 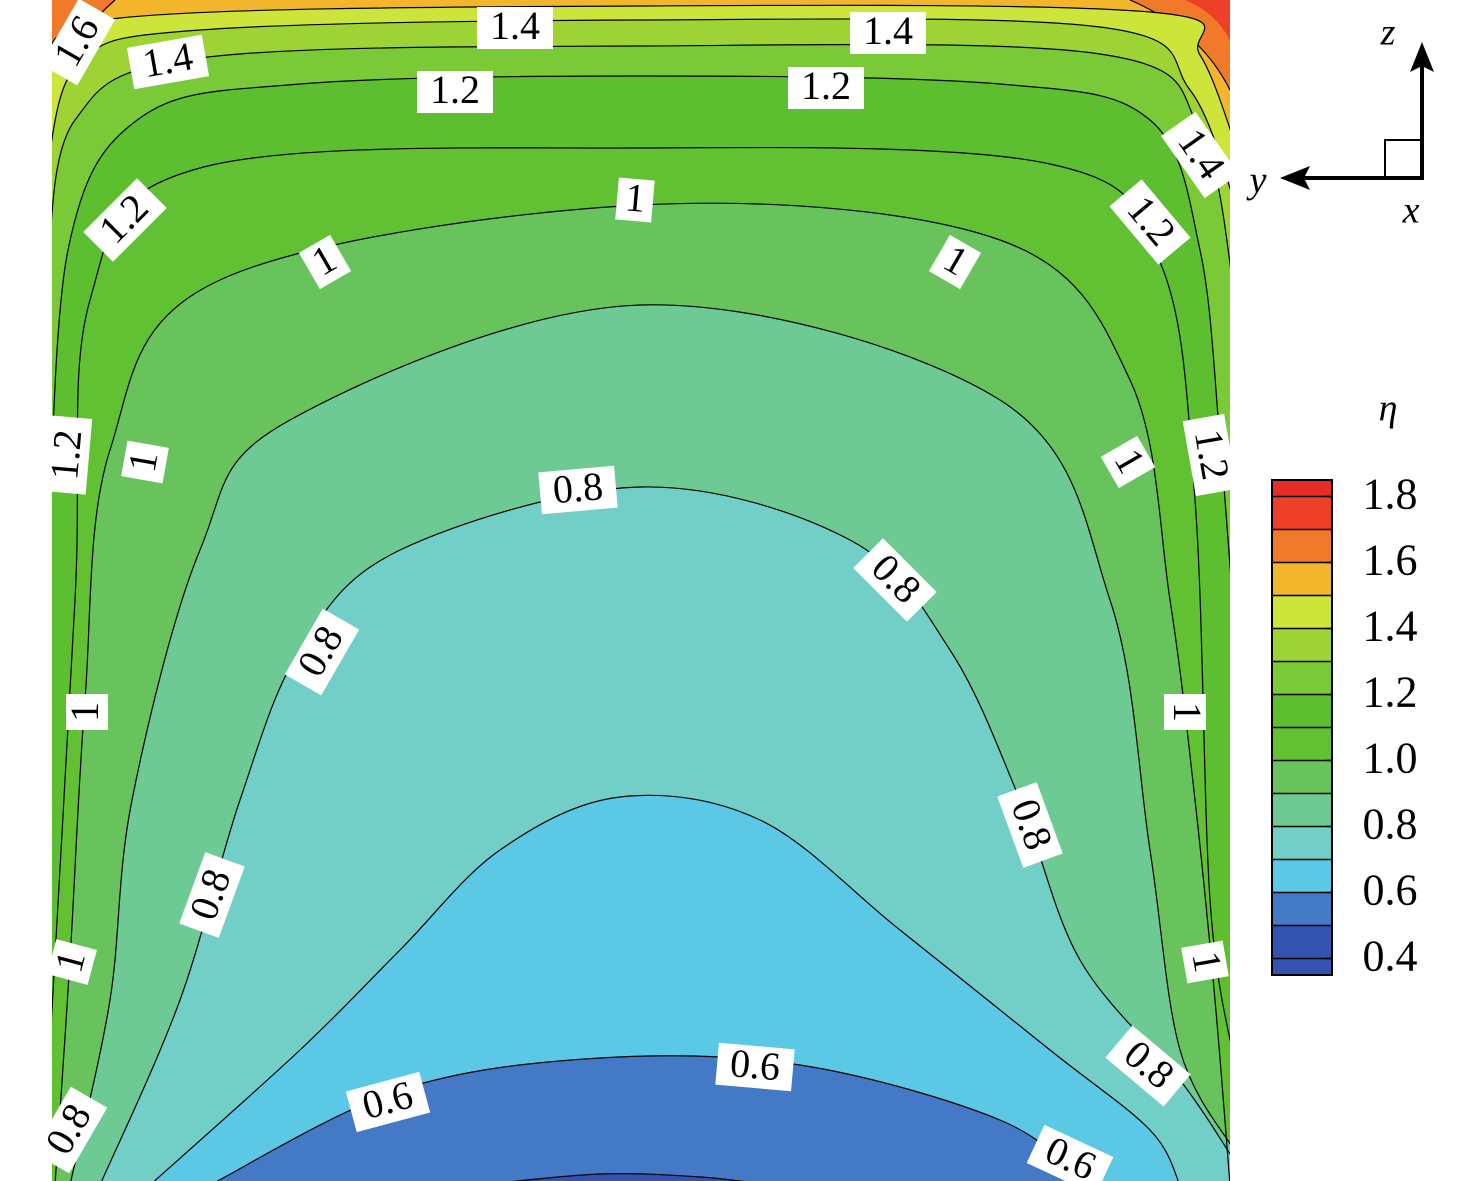 What do you see at coordinates (1390, 626) in the screenshot?
I see `colorbar-tick-label: 1.4` at bounding box center [1390, 626].